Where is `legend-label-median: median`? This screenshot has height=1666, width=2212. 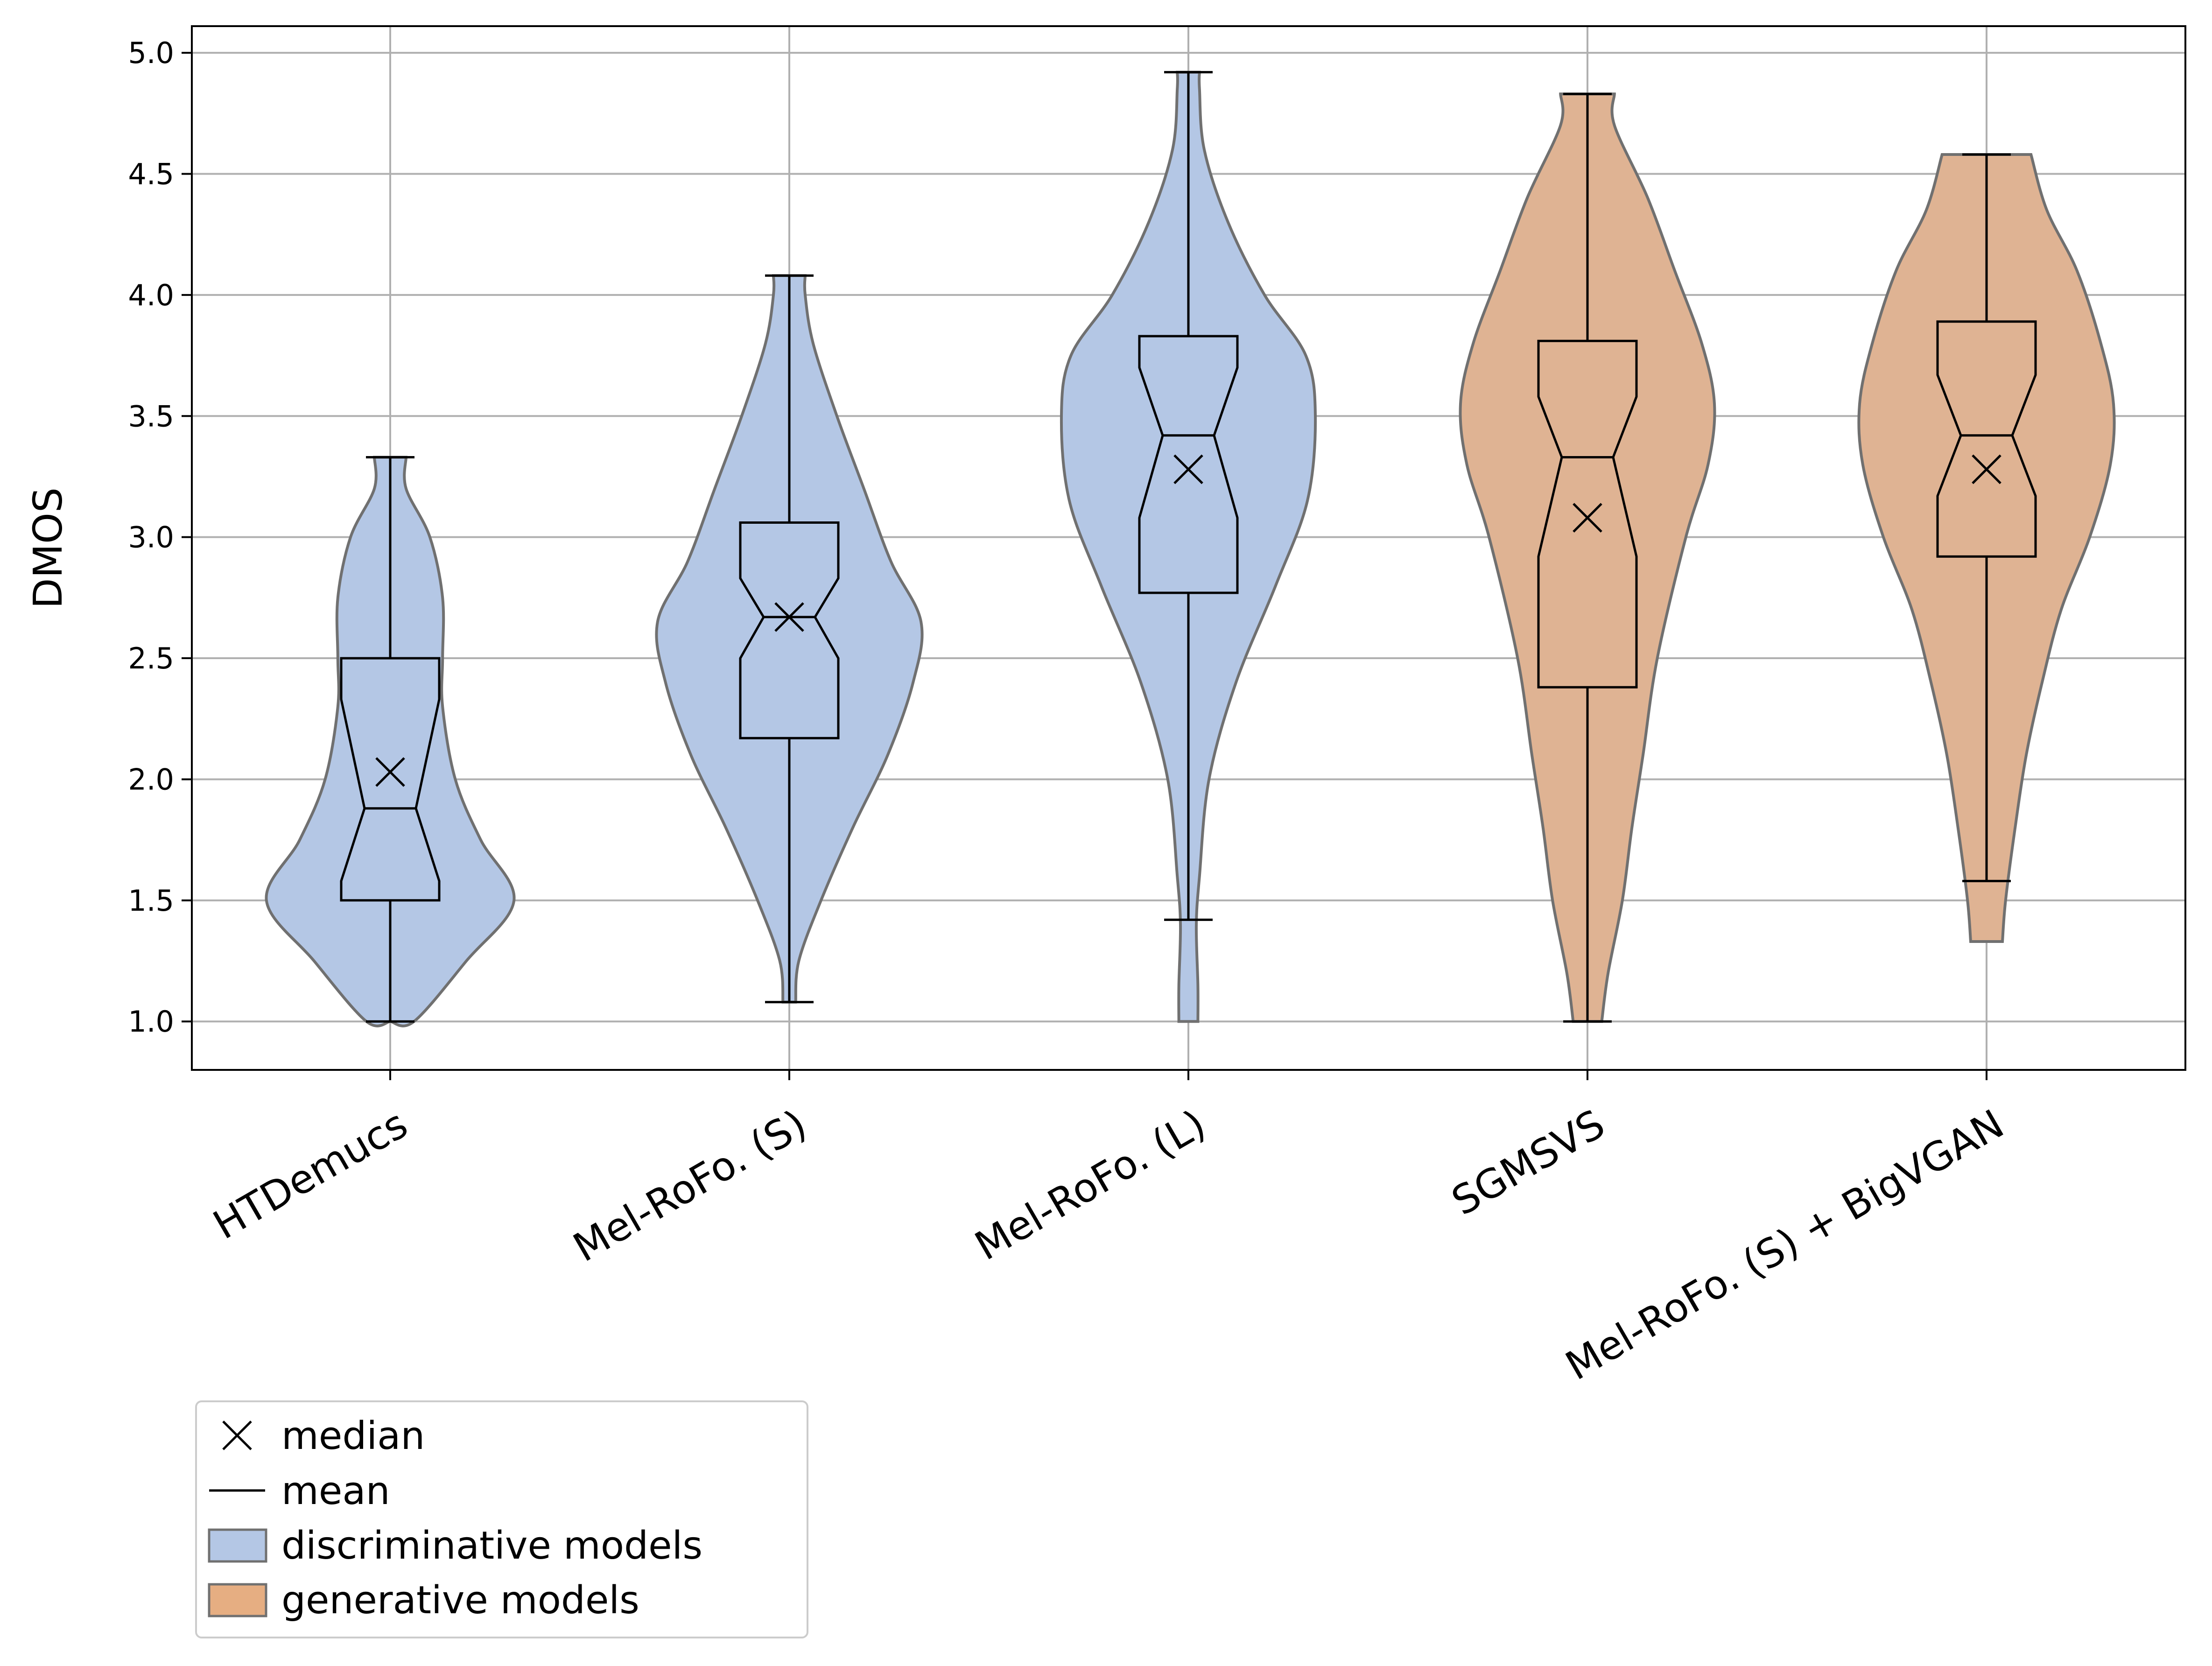 legend-label-median: median is located at coordinates (353, 1436).